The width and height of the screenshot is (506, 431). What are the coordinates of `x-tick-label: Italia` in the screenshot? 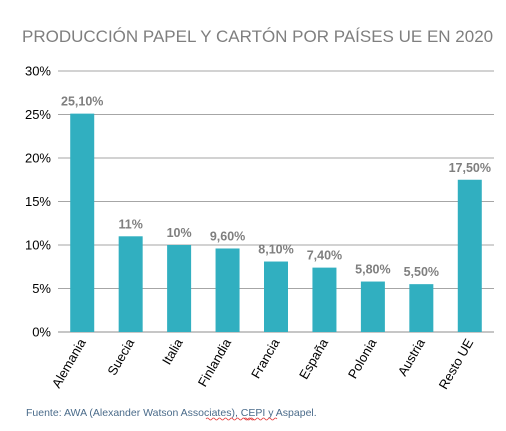 It's located at (172, 351).